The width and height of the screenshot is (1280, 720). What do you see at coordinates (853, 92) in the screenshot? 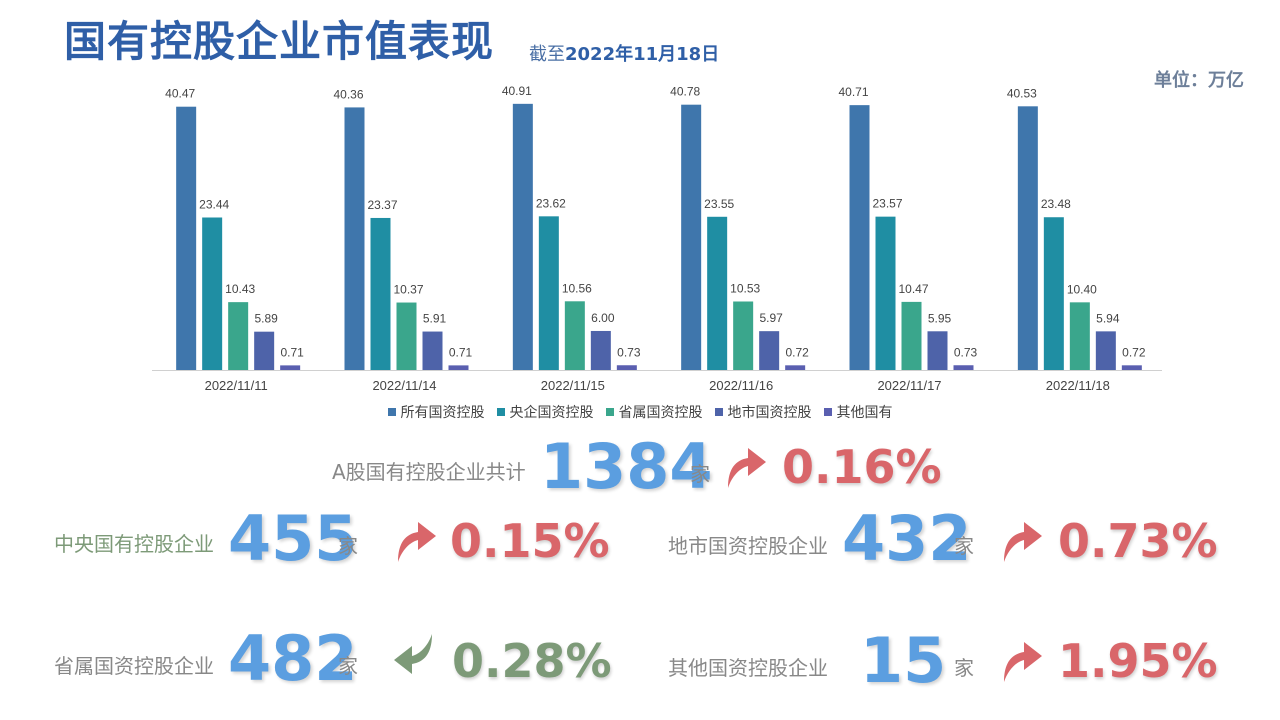
I see `data-label: 40.71` at bounding box center [853, 92].